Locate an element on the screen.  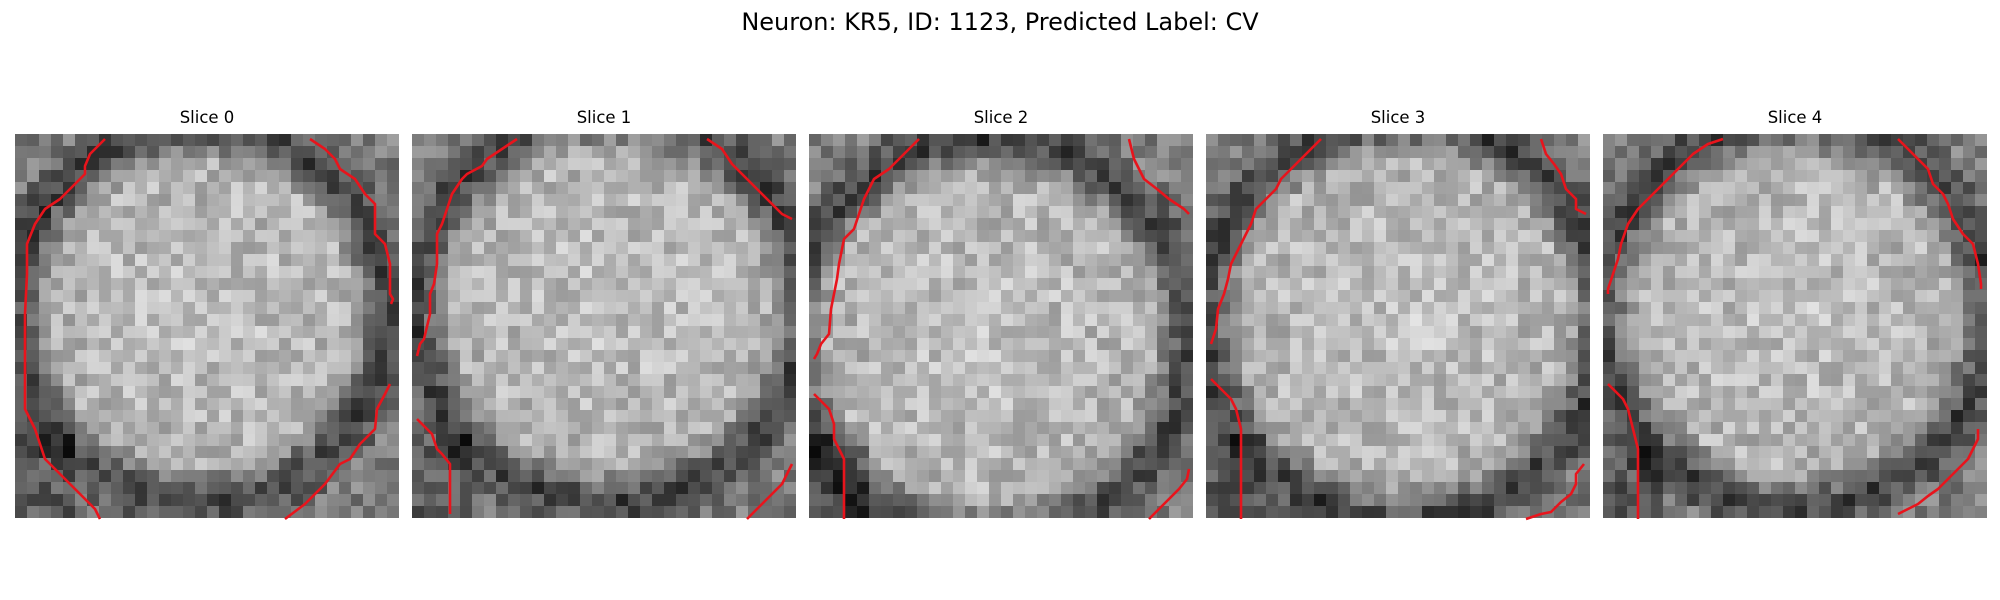
slice-panel-0: Slice 0 is located at coordinates (207, 314).